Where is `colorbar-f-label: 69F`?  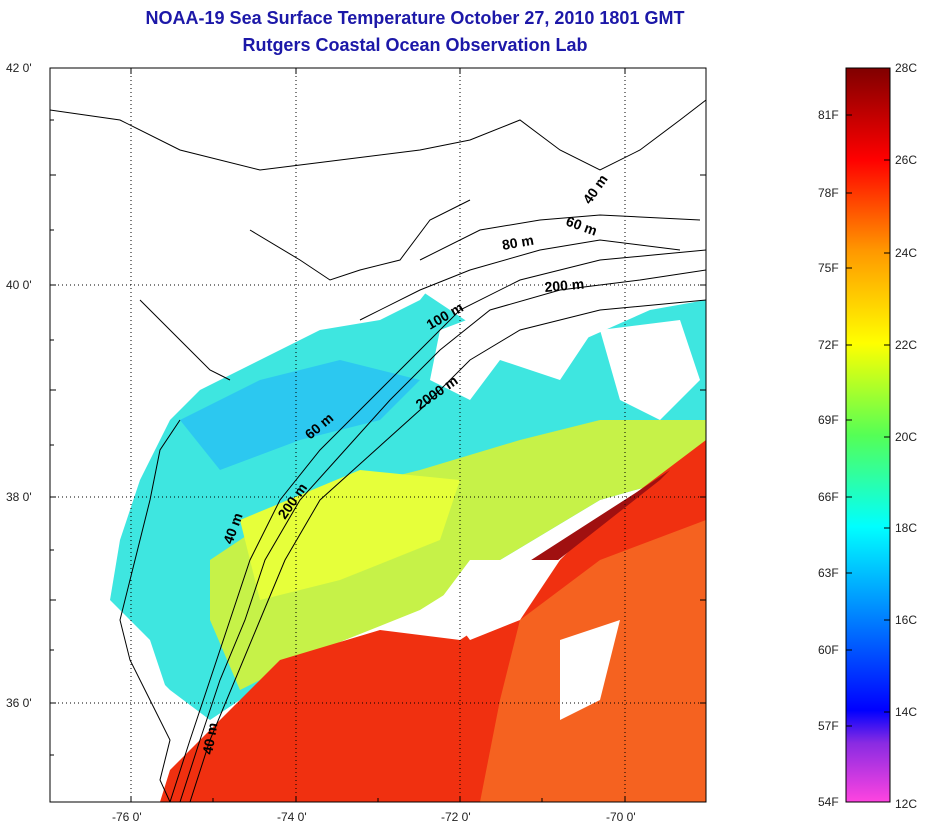 colorbar-f-label: 69F is located at coordinates (828, 420).